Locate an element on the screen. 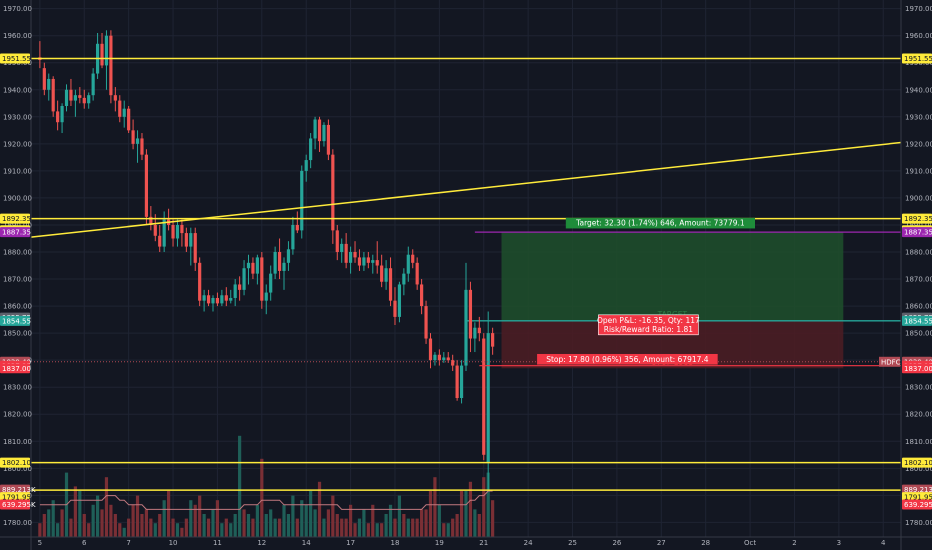 The width and height of the screenshot is (932, 550). long-position-tool: TARGETSTOP LOSS is located at coordinates (683, 300).